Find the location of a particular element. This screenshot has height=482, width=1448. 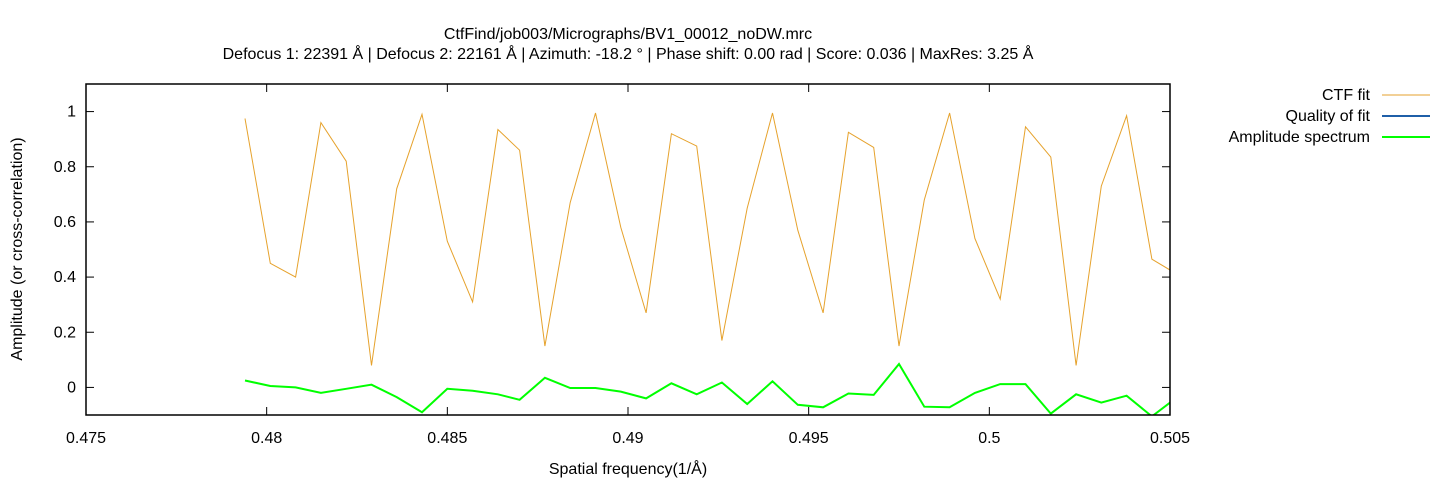

x-tick-label: 0.5 is located at coordinates (989, 438).